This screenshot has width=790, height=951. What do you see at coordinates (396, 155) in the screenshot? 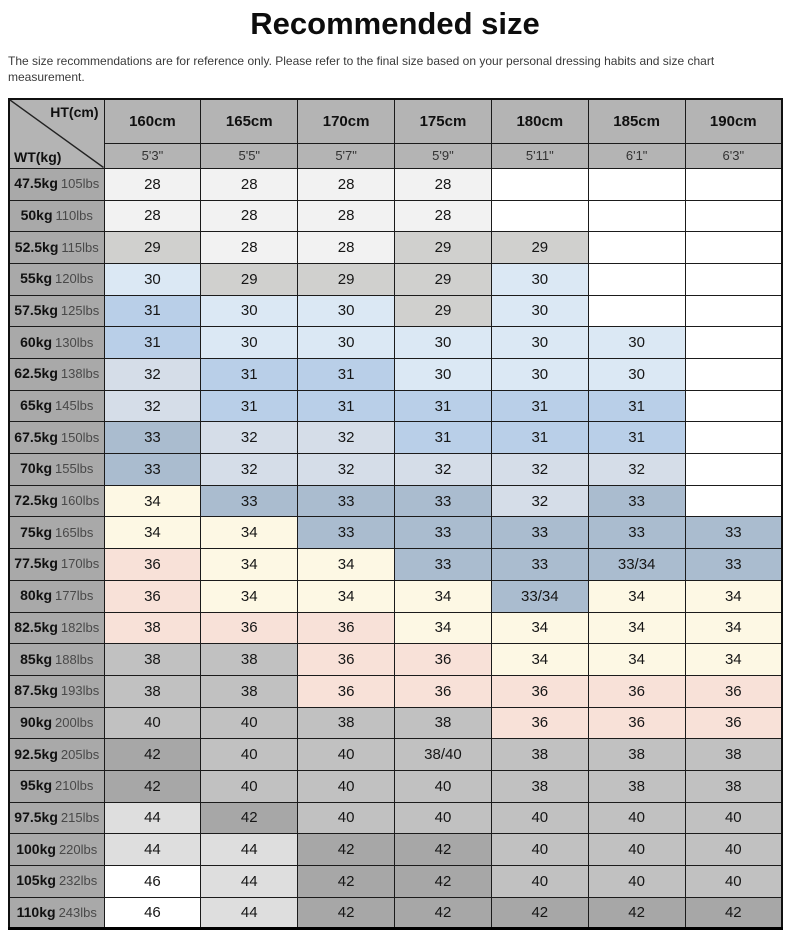
I see `header-row-ft: 5'3" 5'5" 5'7" 5'9" 5'11" 6'1" 6'3"` at bounding box center [396, 155].